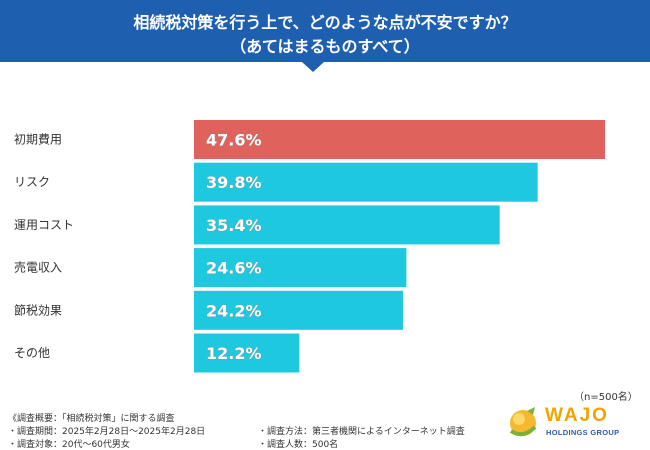 Image resolution: width=650 pixels, height=450 pixels. What do you see at coordinates (325, 22) in the screenshot?
I see `chart-title: 相続税対策を行う上で、どのような点が不安ですか？` at bounding box center [325, 22].